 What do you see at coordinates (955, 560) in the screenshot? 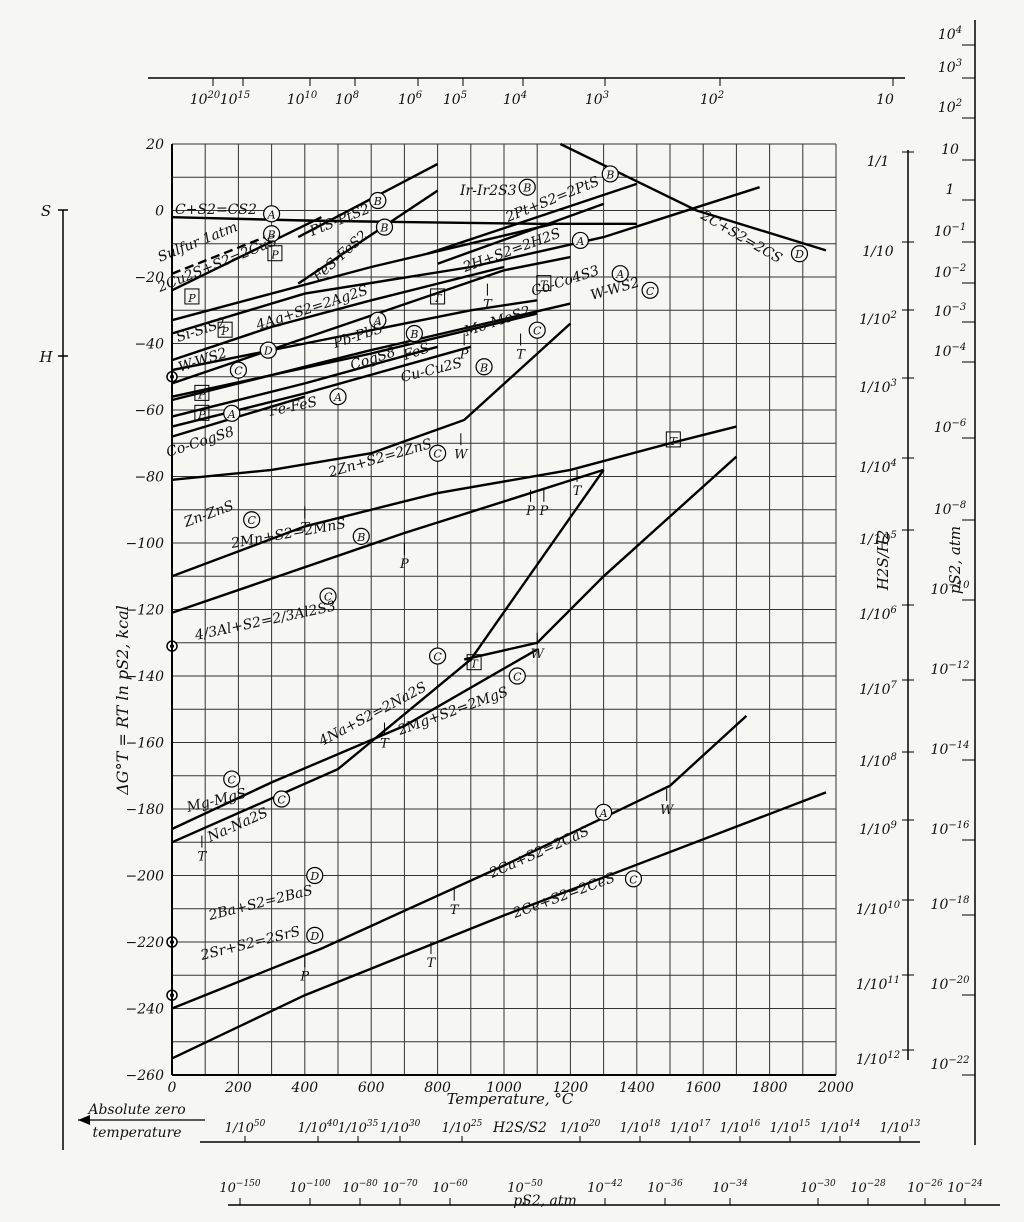
I see `right-scale-ps2-title: pS2, atm` at bounding box center [955, 560].